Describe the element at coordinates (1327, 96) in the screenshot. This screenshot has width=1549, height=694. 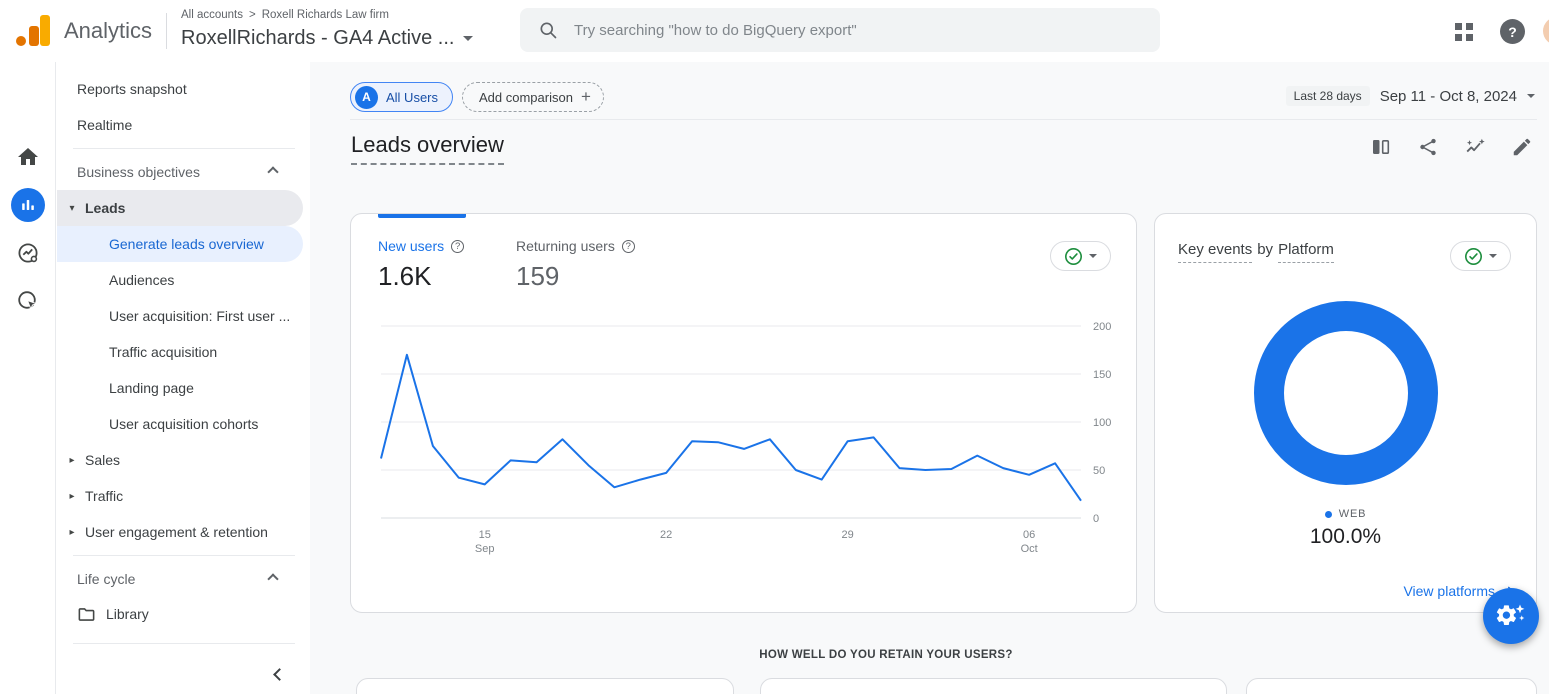
I see `date-preset-badge: Last 28 days` at that location.